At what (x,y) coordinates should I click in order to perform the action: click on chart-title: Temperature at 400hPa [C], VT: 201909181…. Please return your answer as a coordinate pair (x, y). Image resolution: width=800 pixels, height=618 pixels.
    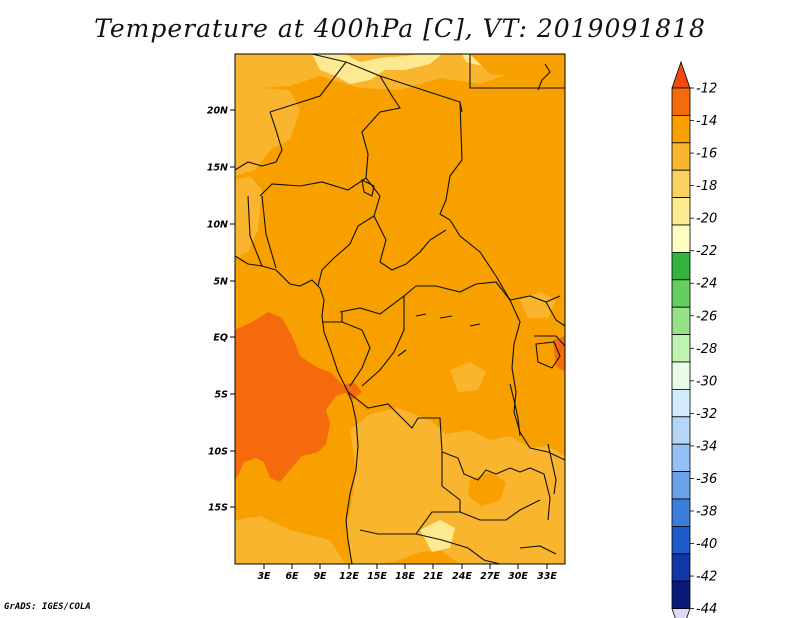
    Looking at the image, I should click on (400, 28).